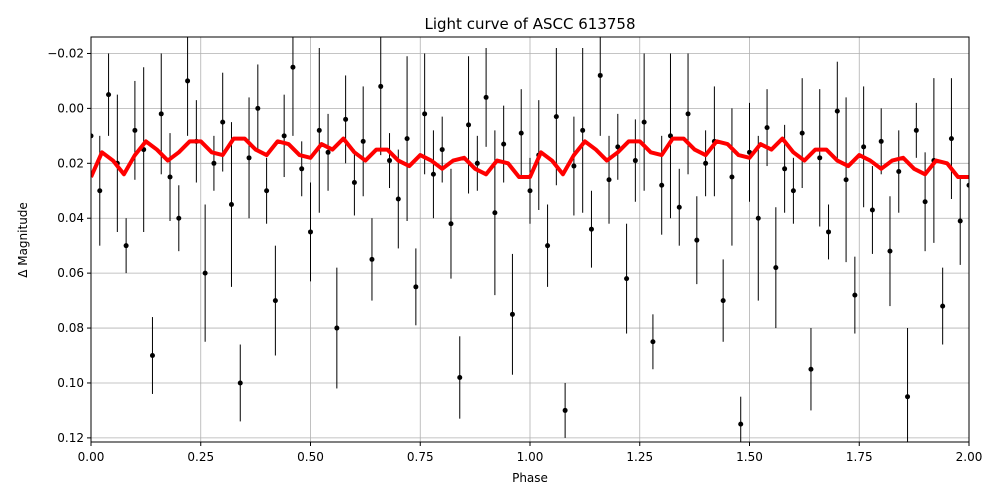 The height and width of the screenshot is (504, 1000). I want to click on y-tick-label: 0.08, so click(70, 328).